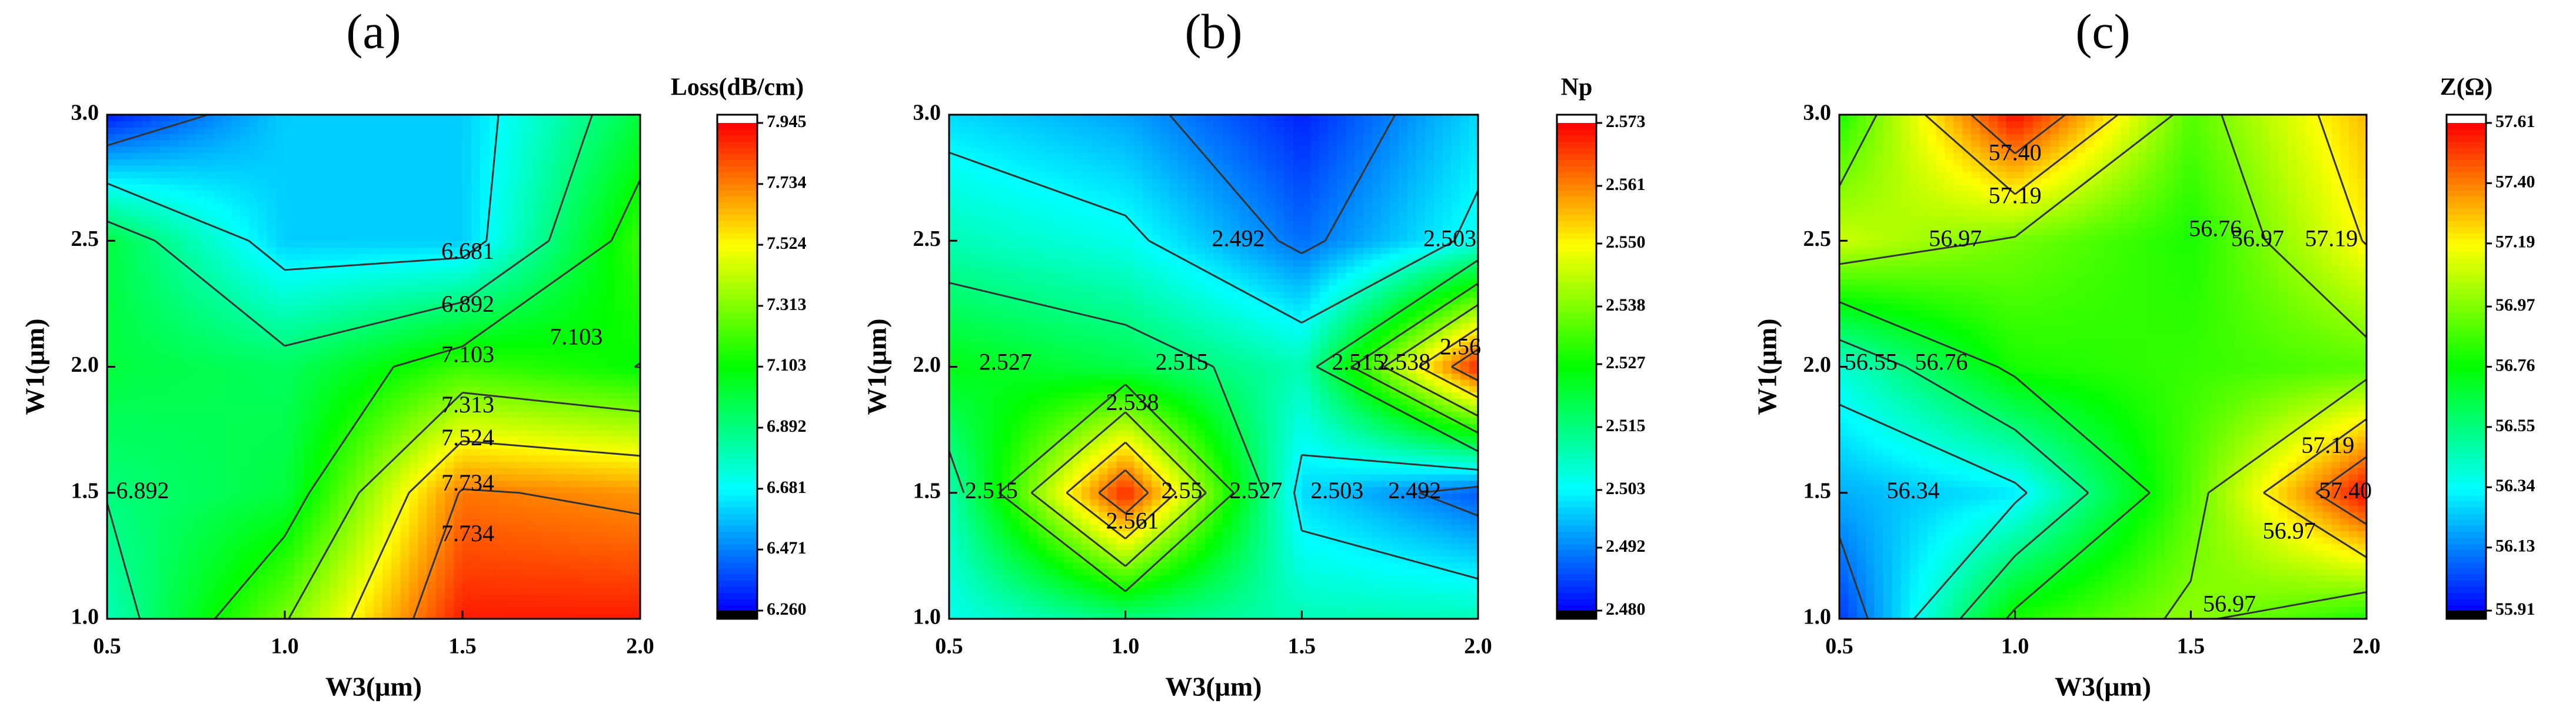 The image size is (2576, 720). Describe the element at coordinates (467, 437) in the screenshot. I see `contour-label: 7.524` at that location.